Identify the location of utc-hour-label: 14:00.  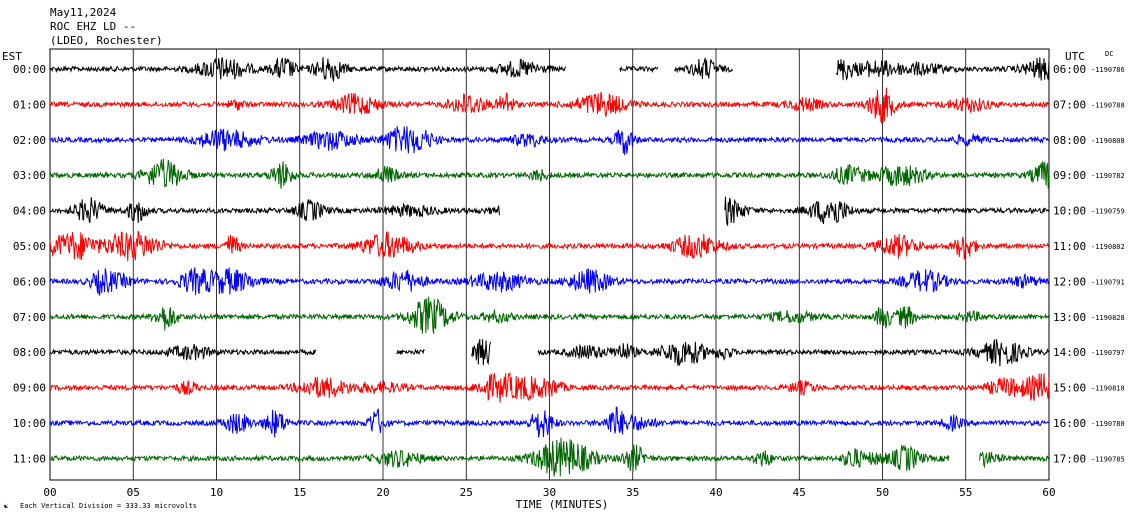
(1069, 352).